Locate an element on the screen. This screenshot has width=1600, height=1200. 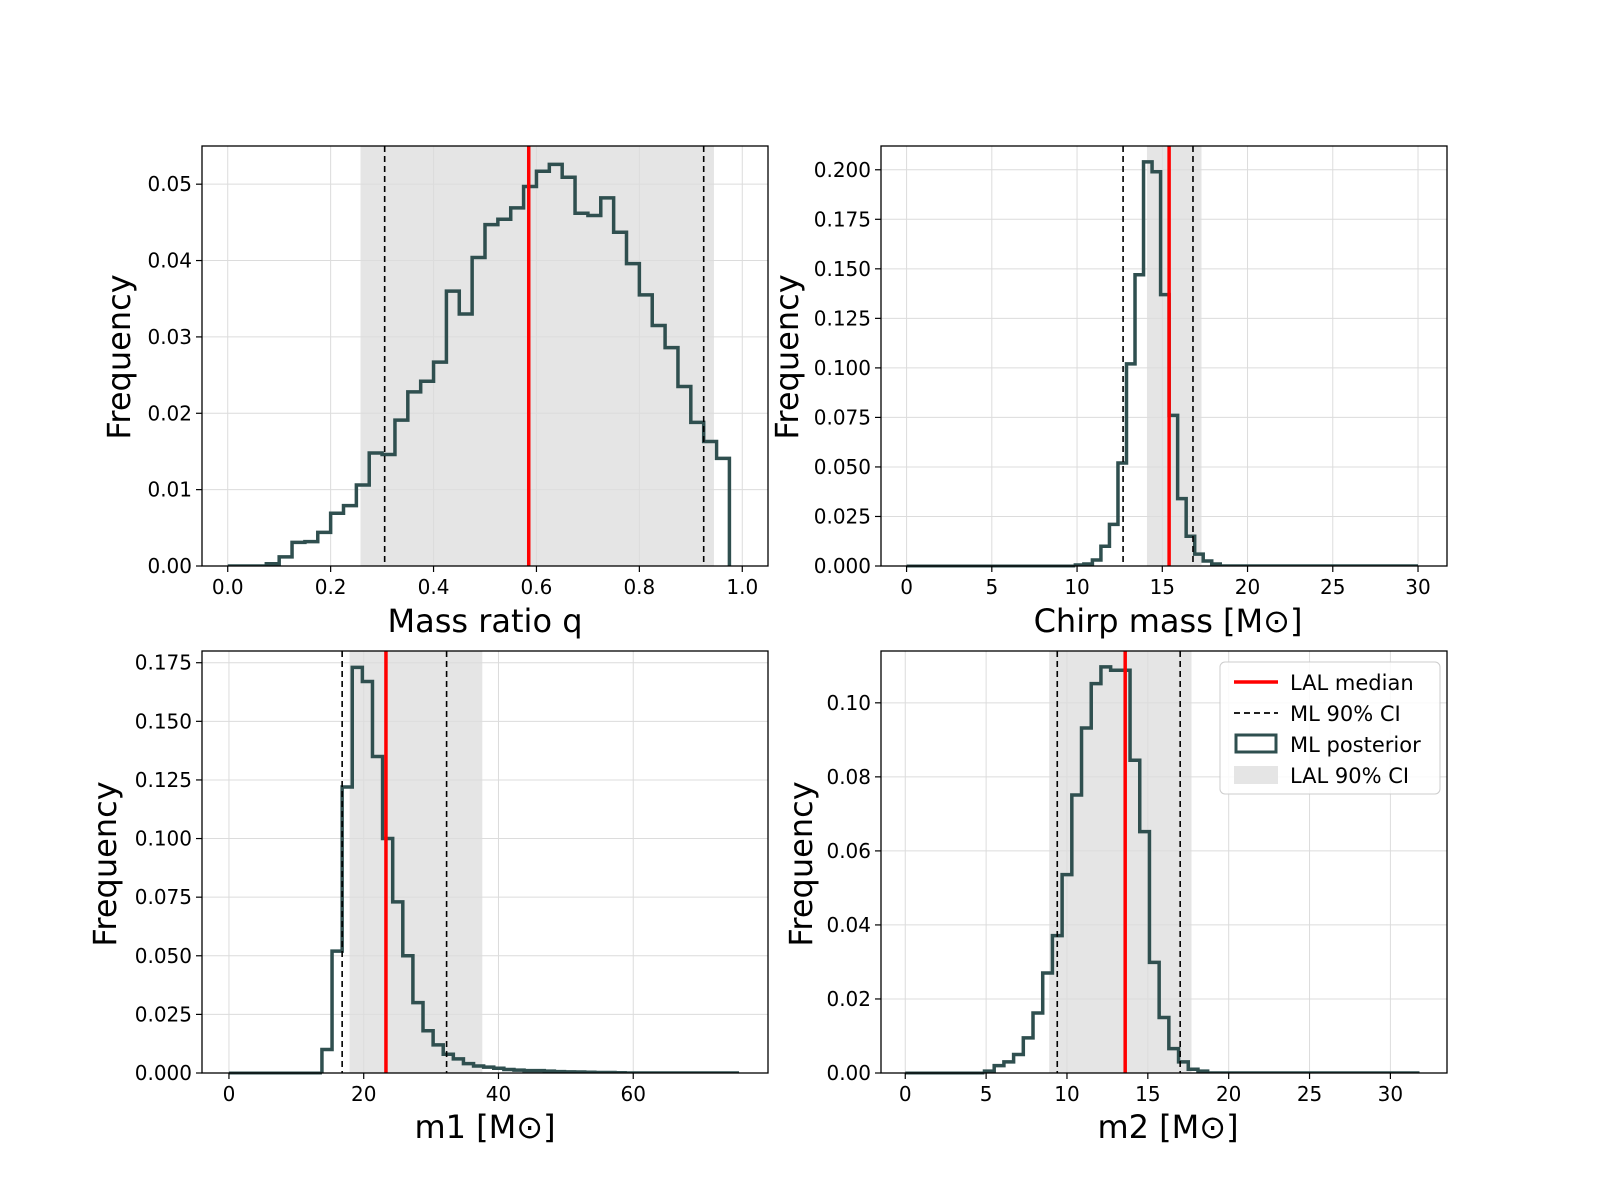
axes-frame-m2 is located at coordinates (1164, 862).